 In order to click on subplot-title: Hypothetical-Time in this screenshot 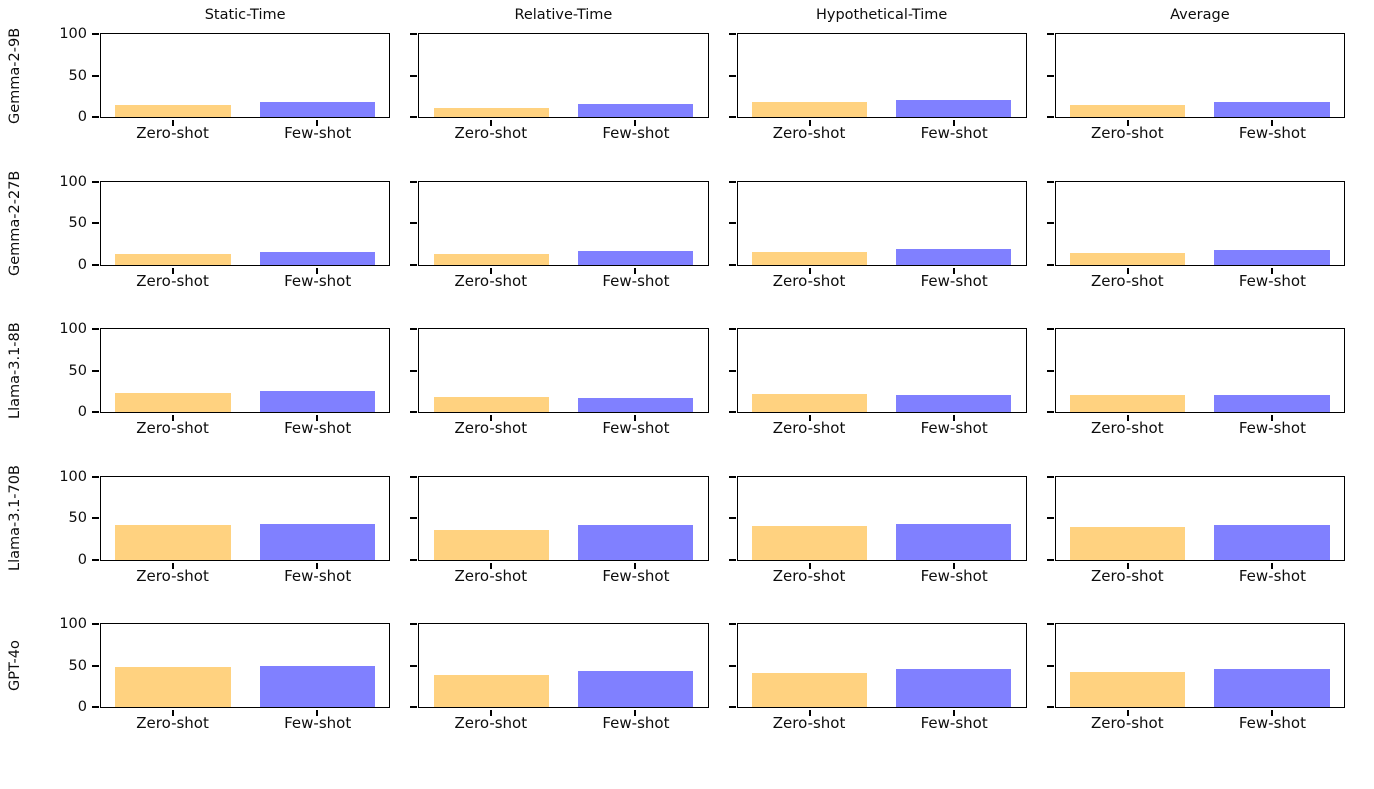, I will do `click(881, 15)`.